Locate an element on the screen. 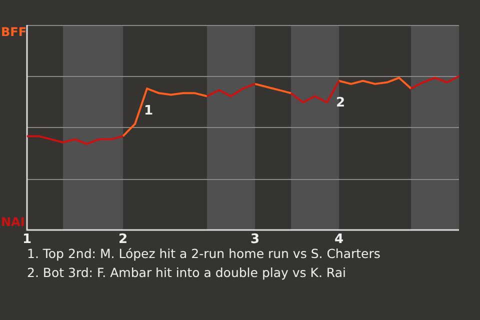  x-tick-label: 1 is located at coordinates (27, 240).